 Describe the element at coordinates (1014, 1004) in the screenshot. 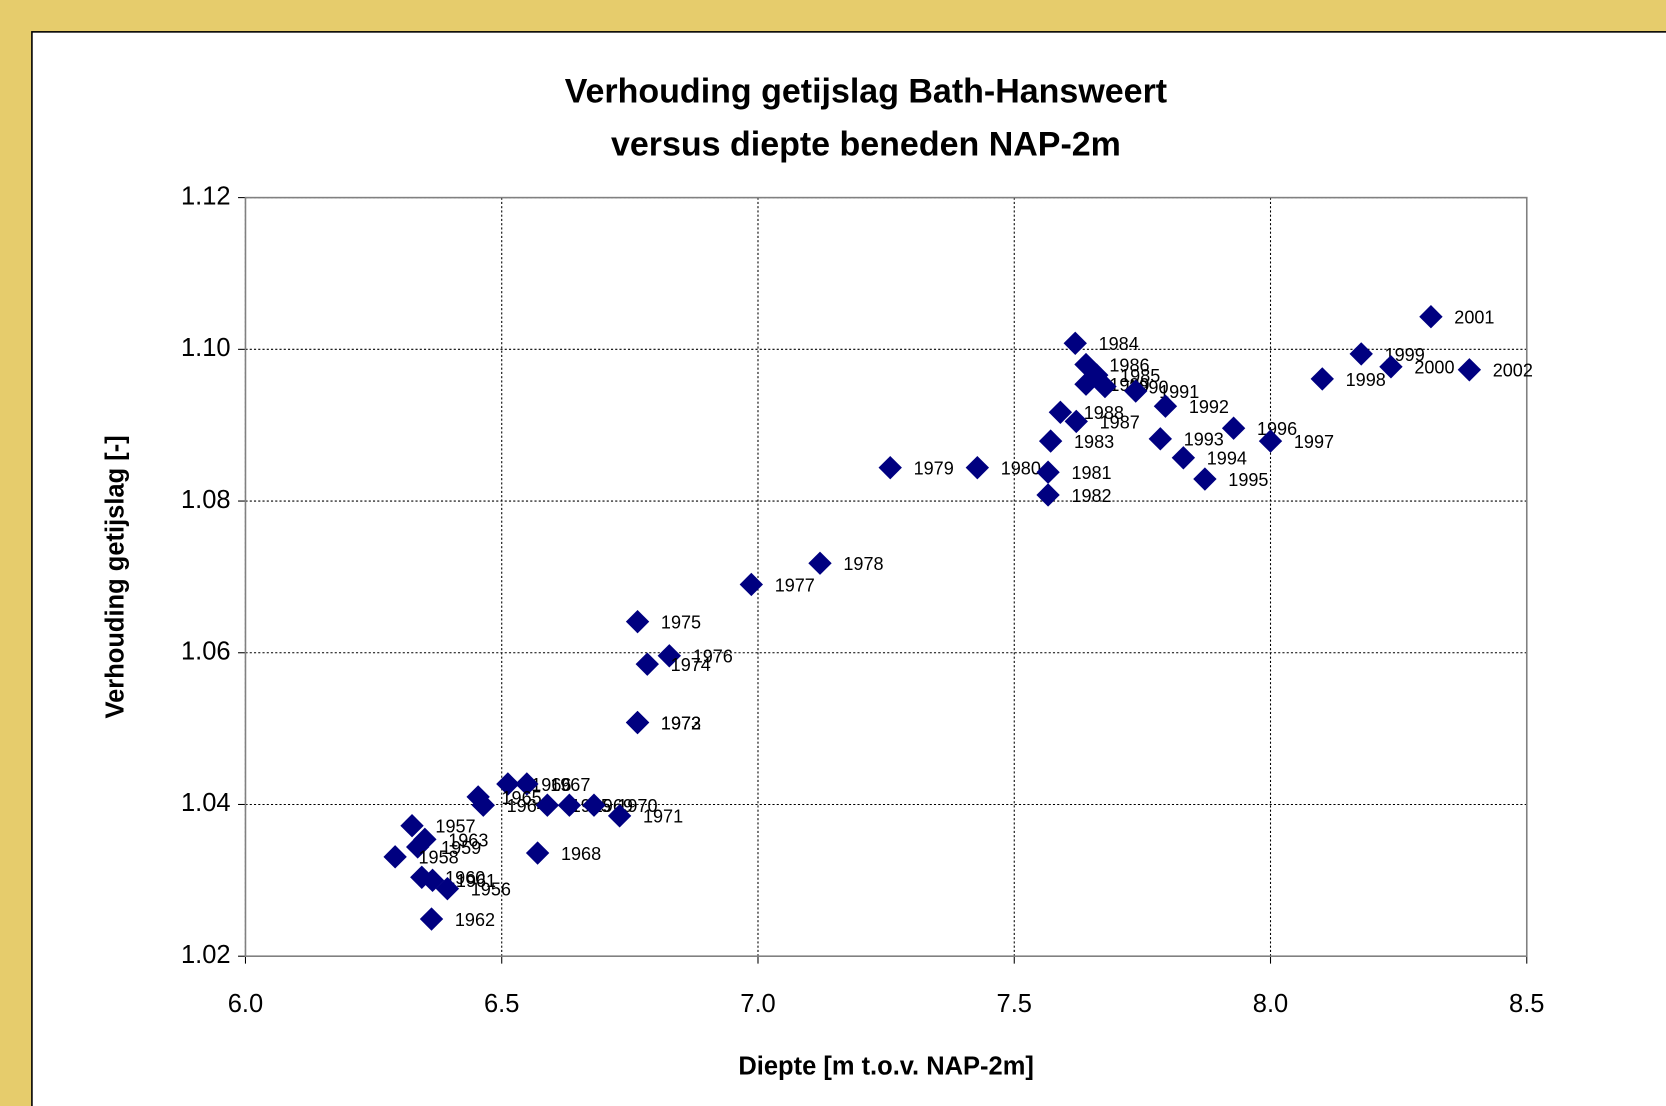

I see `x-tick-label: 7.5` at that location.